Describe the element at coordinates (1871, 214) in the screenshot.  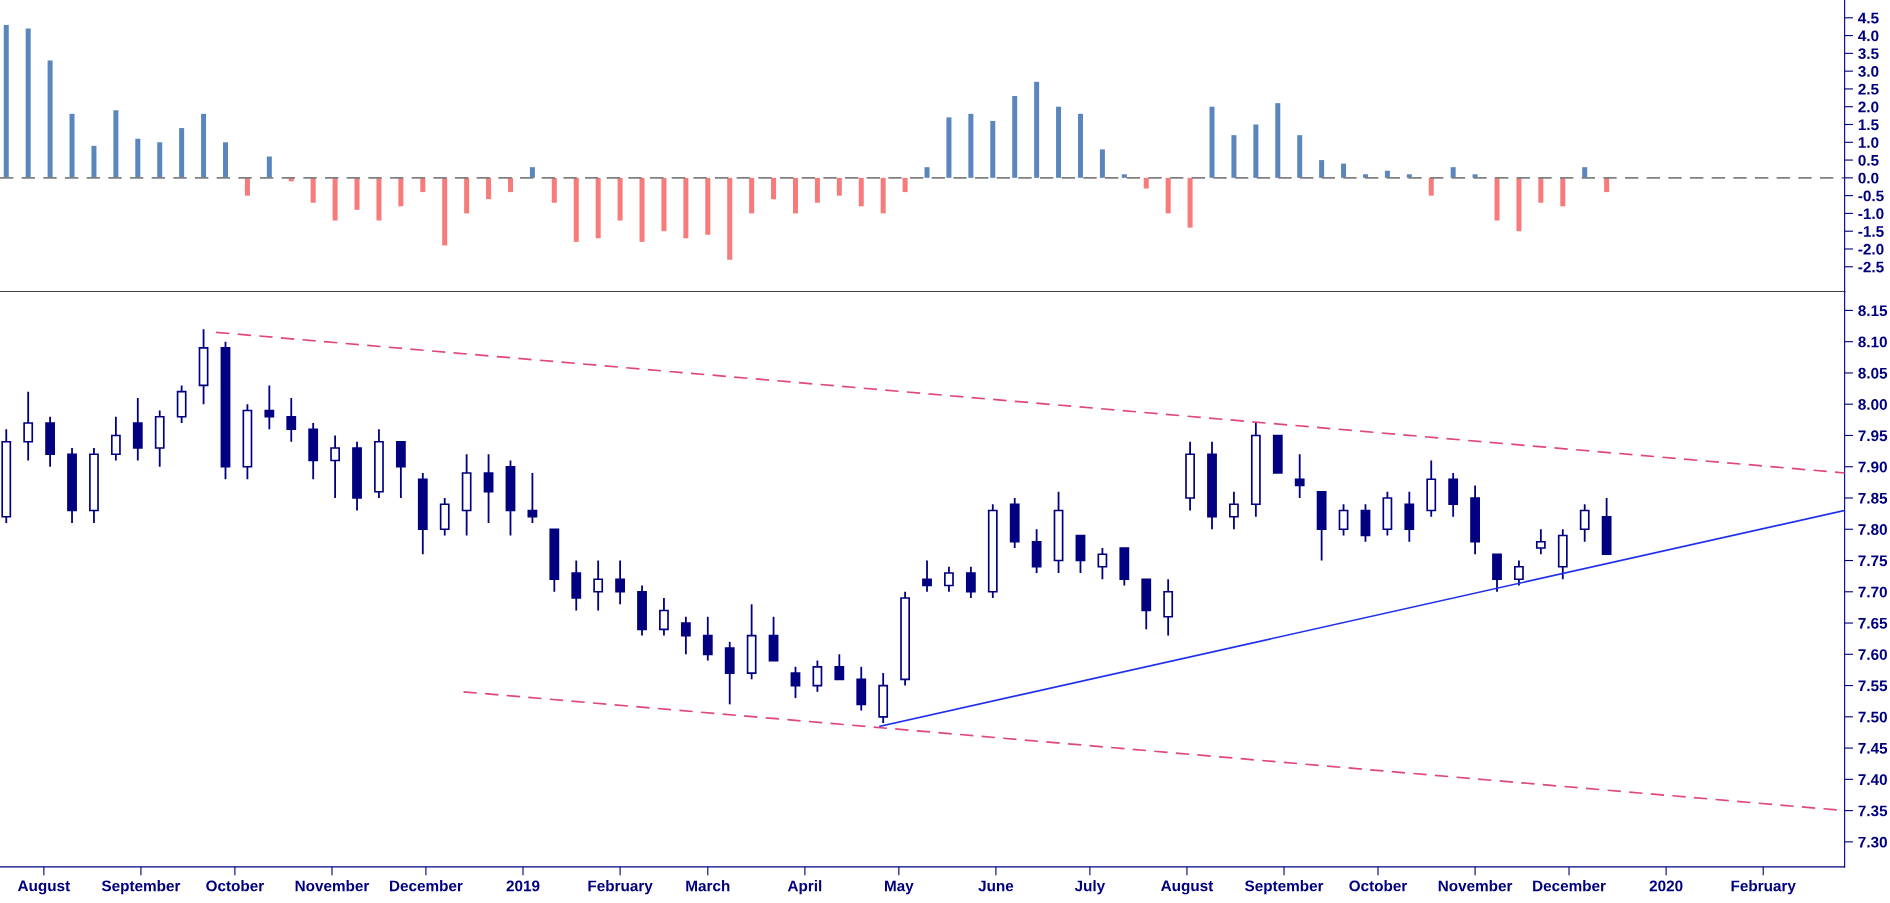
I see `y-tick-label: -1.0` at that location.